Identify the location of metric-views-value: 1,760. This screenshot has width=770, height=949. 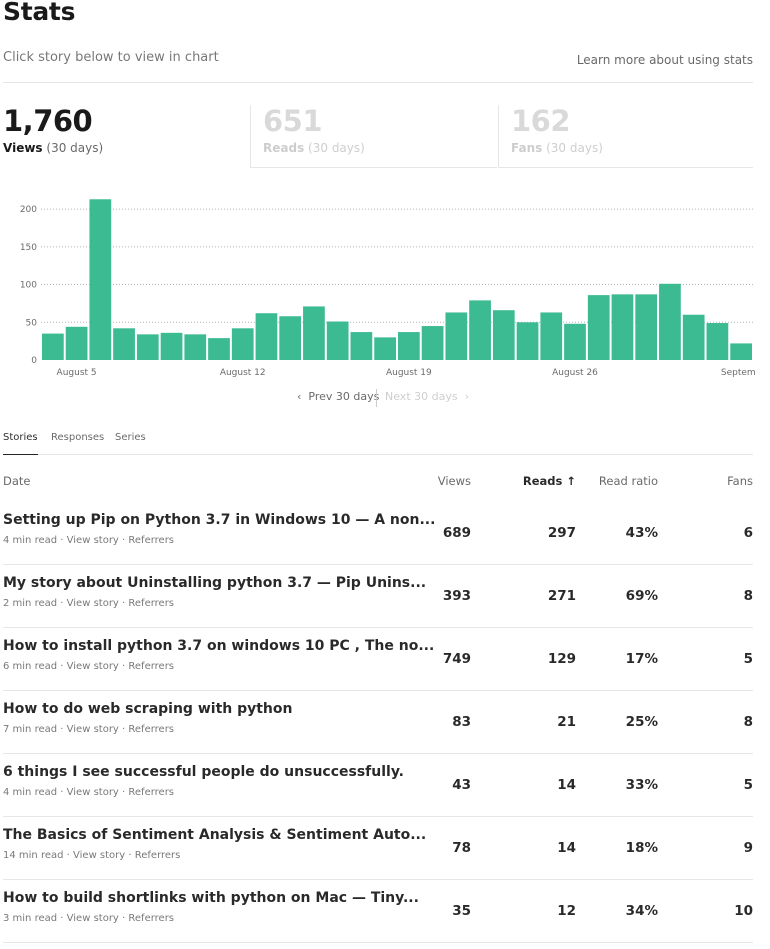
(48, 121).